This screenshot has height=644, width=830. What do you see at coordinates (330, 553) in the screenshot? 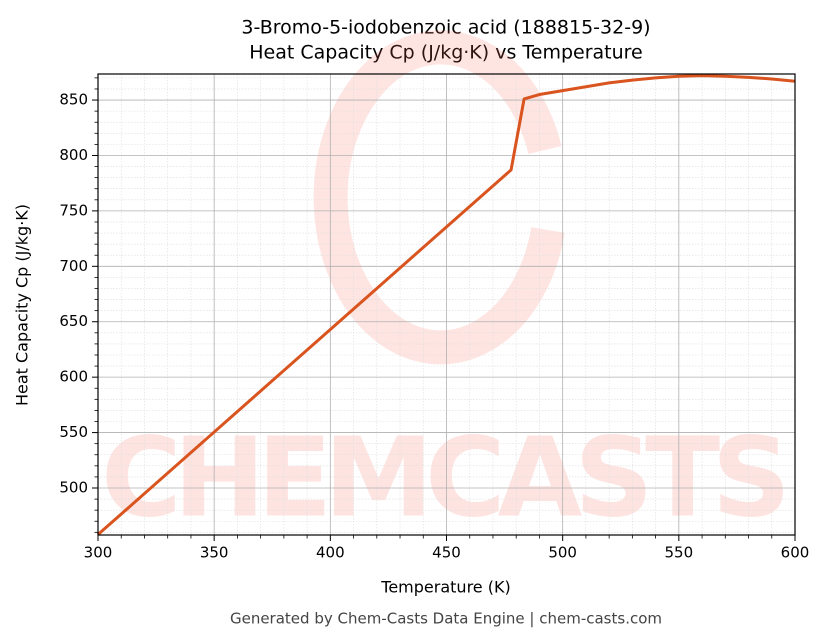
I see `x-tick-label: 400` at bounding box center [330, 553].